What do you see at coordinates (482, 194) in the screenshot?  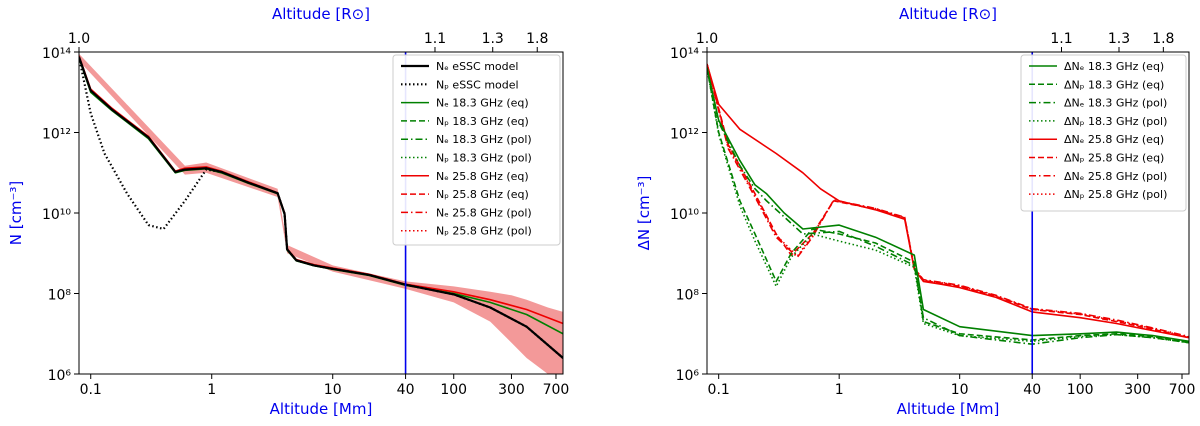 I see `legend-label: Nₚ 25.8 GHz (eq)` at bounding box center [482, 194].